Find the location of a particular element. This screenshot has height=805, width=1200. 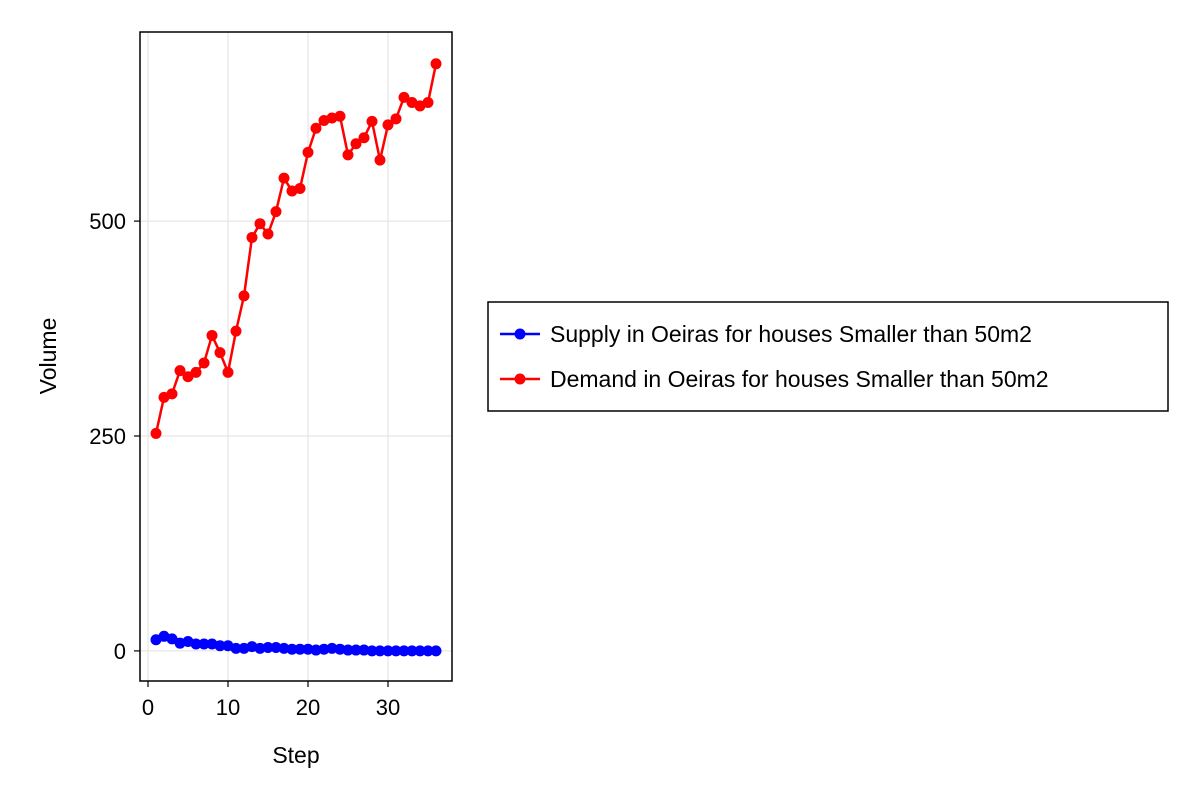

y-tick-label: 250 is located at coordinates (107, 436).